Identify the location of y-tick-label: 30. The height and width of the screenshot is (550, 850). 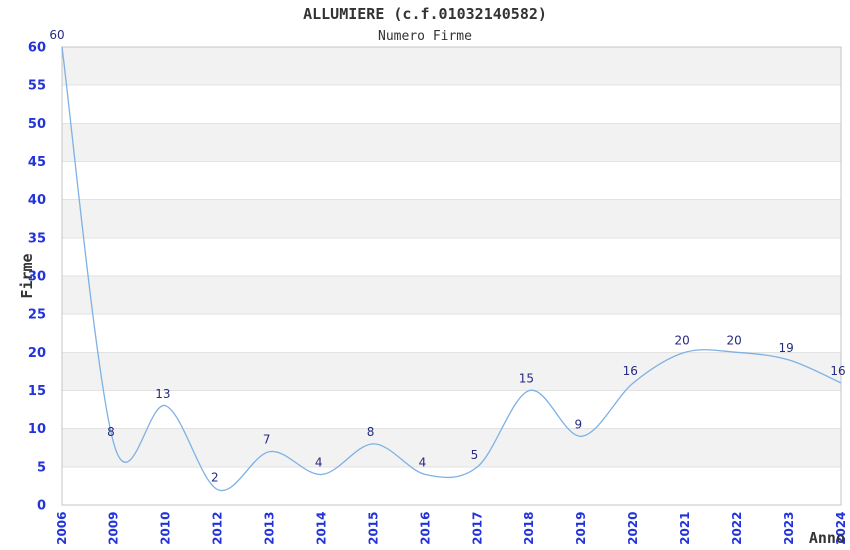
(37, 277).